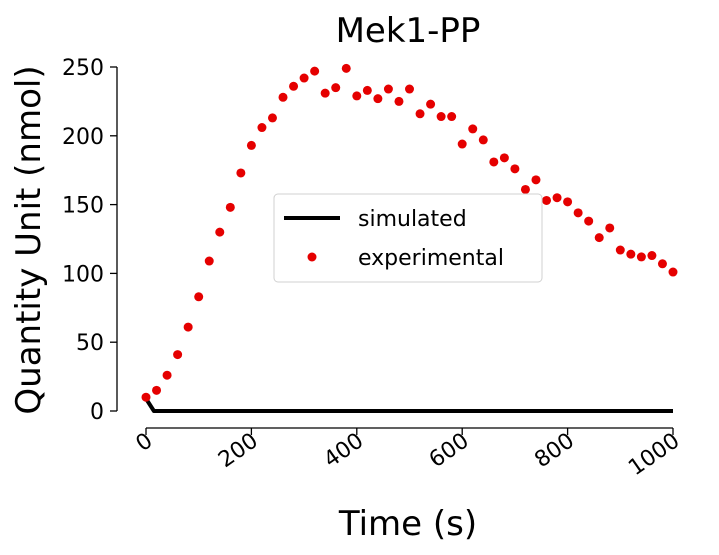 This screenshot has height=555, width=719. What do you see at coordinates (145, 442) in the screenshot?
I see `x-tick-label: 0` at bounding box center [145, 442].